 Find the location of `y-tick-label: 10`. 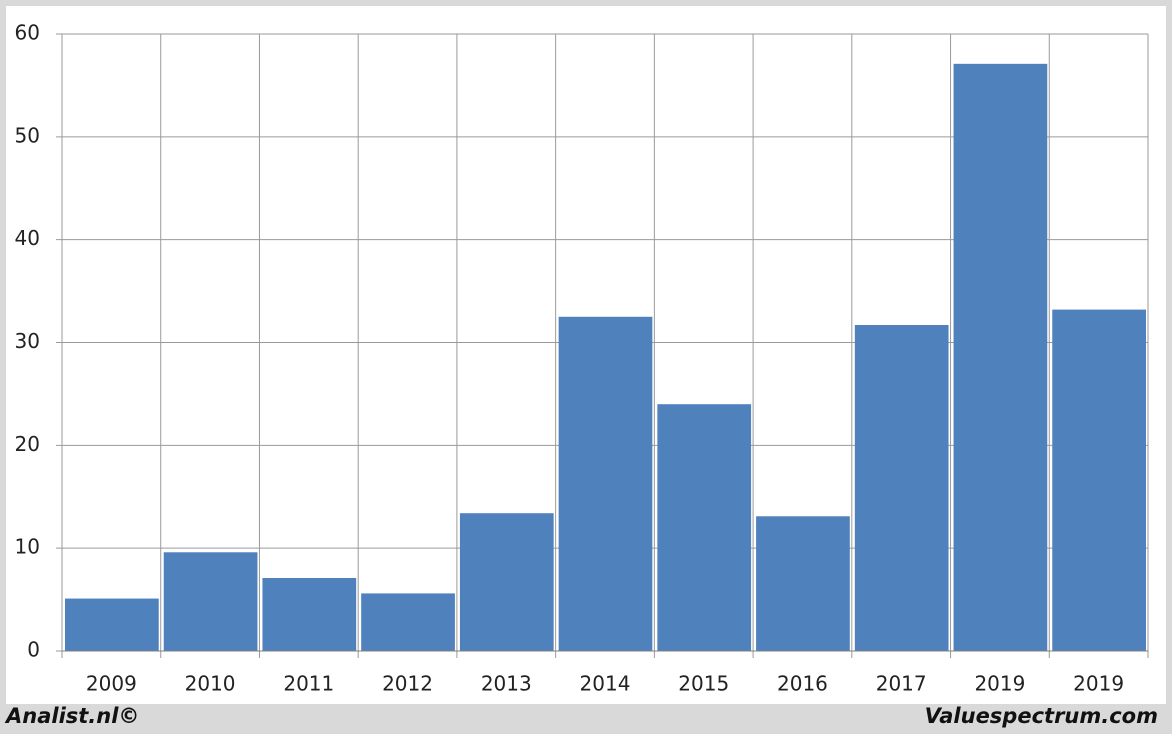

y-tick-label: 10 is located at coordinates (27, 547).